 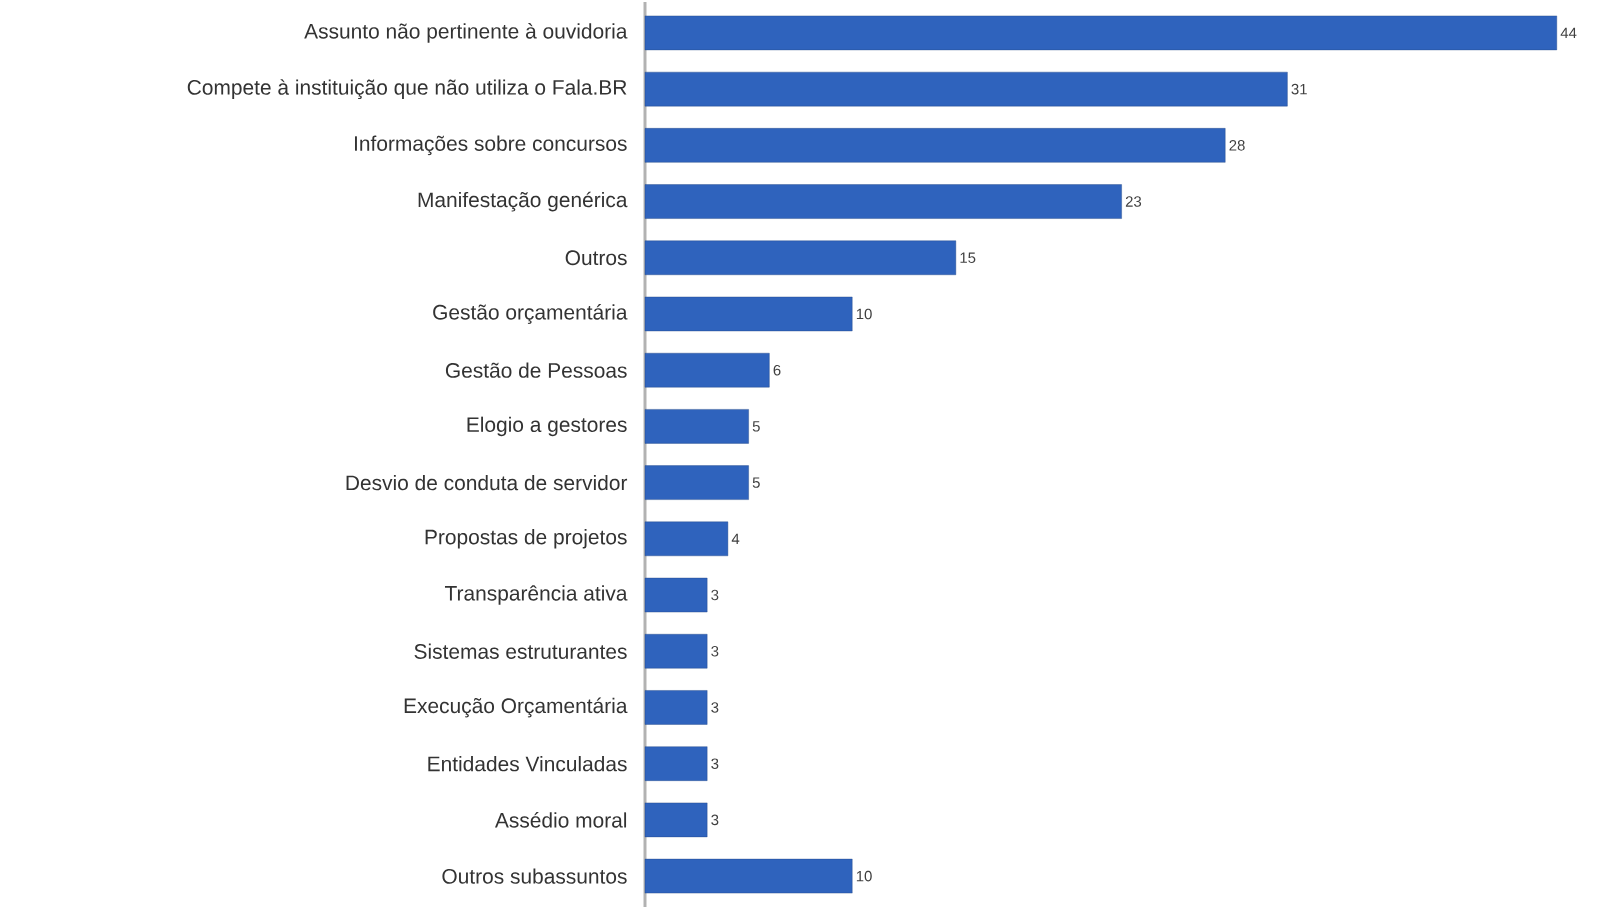 What do you see at coordinates (1299, 89) in the screenshot?
I see `data-label: 31` at bounding box center [1299, 89].